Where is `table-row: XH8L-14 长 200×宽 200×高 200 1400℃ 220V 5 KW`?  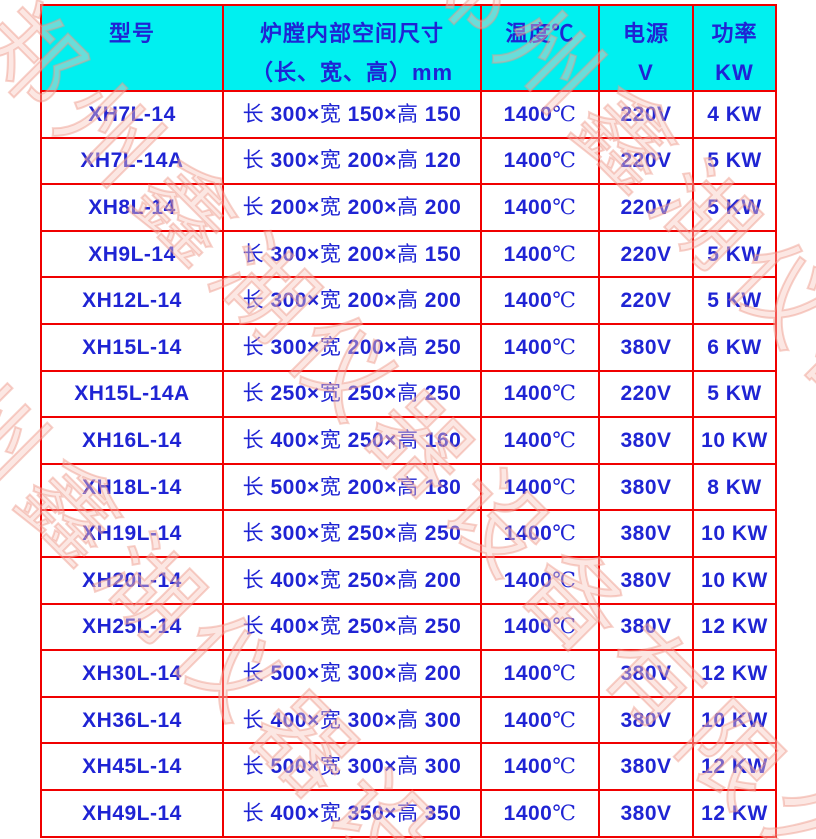 table-row: XH8L-14 长 200×宽 200×高 200 1400℃ 220V 5 KW is located at coordinates (408, 207).